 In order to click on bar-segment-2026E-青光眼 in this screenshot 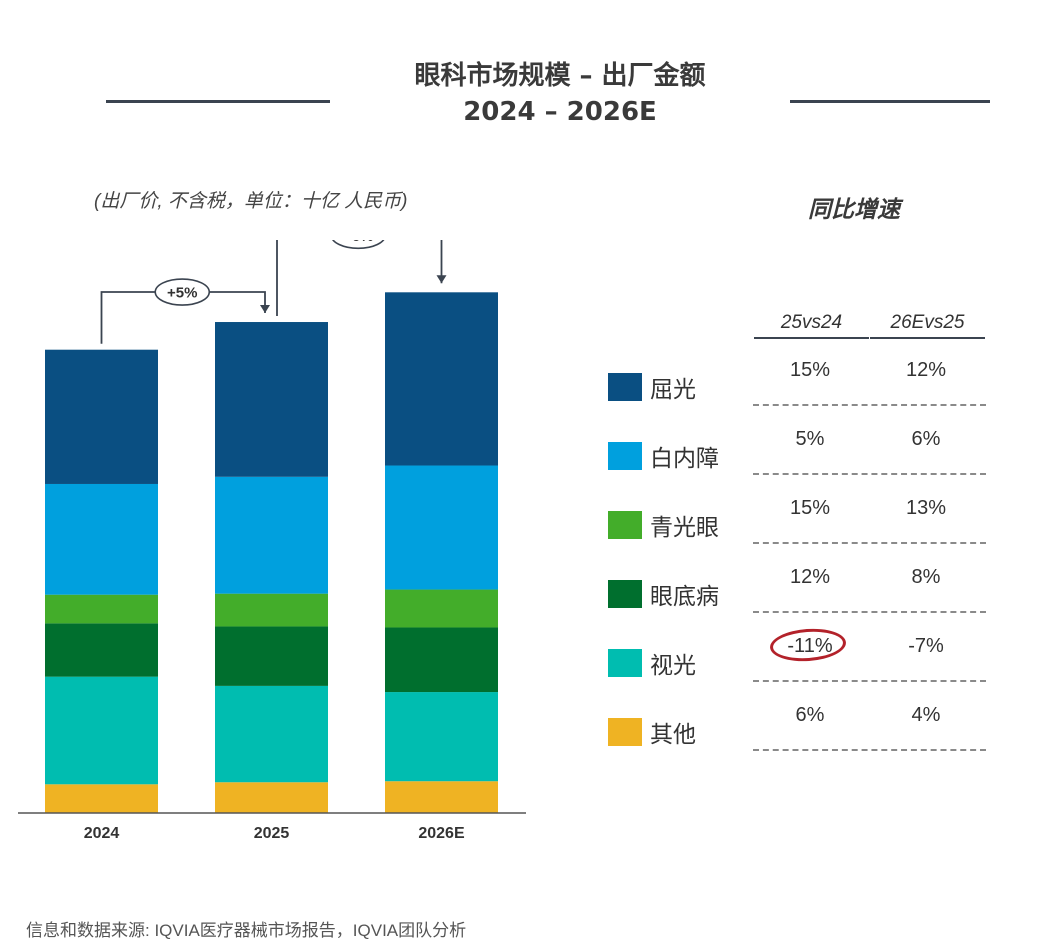, I will do `click(441, 608)`.